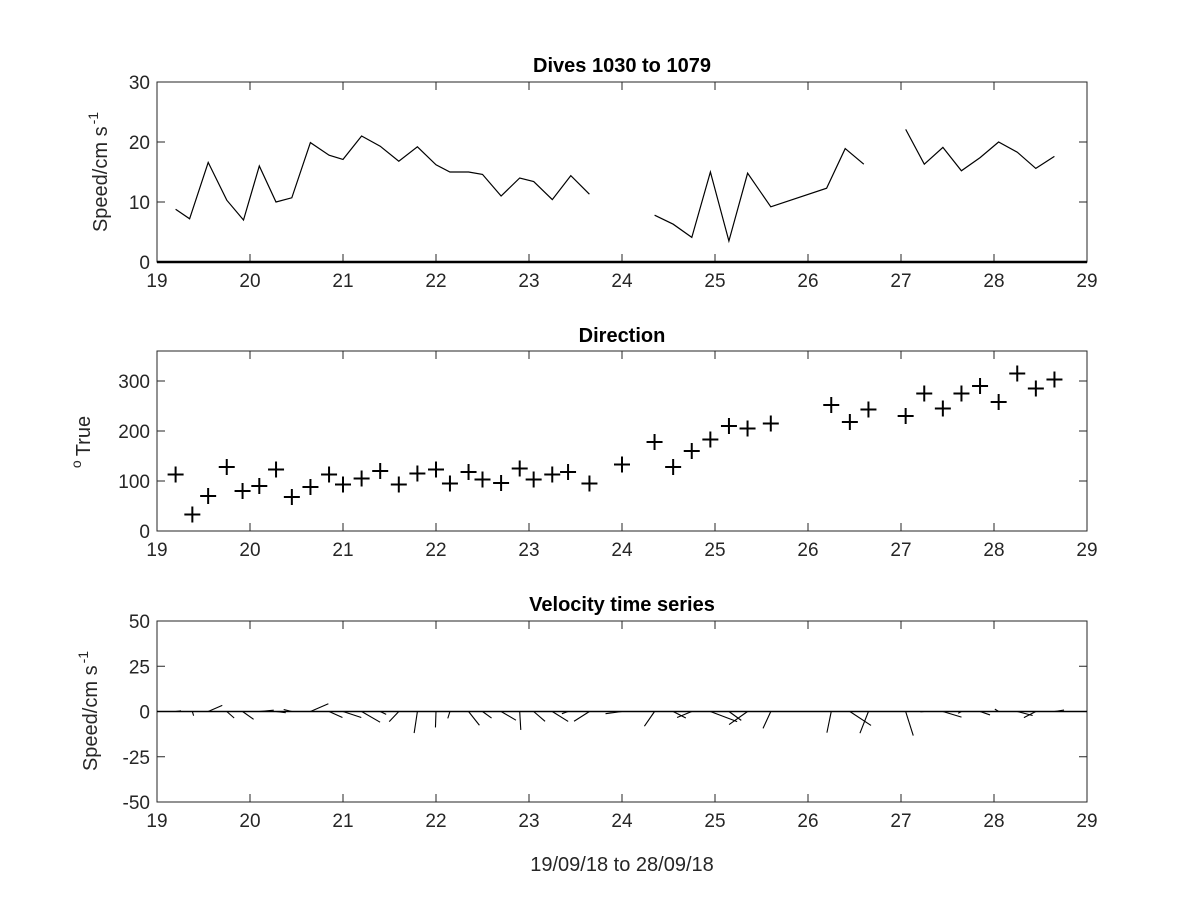 The image size is (1200, 900). What do you see at coordinates (615, 444) in the screenshot?
I see `direction-markers` at bounding box center [615, 444].